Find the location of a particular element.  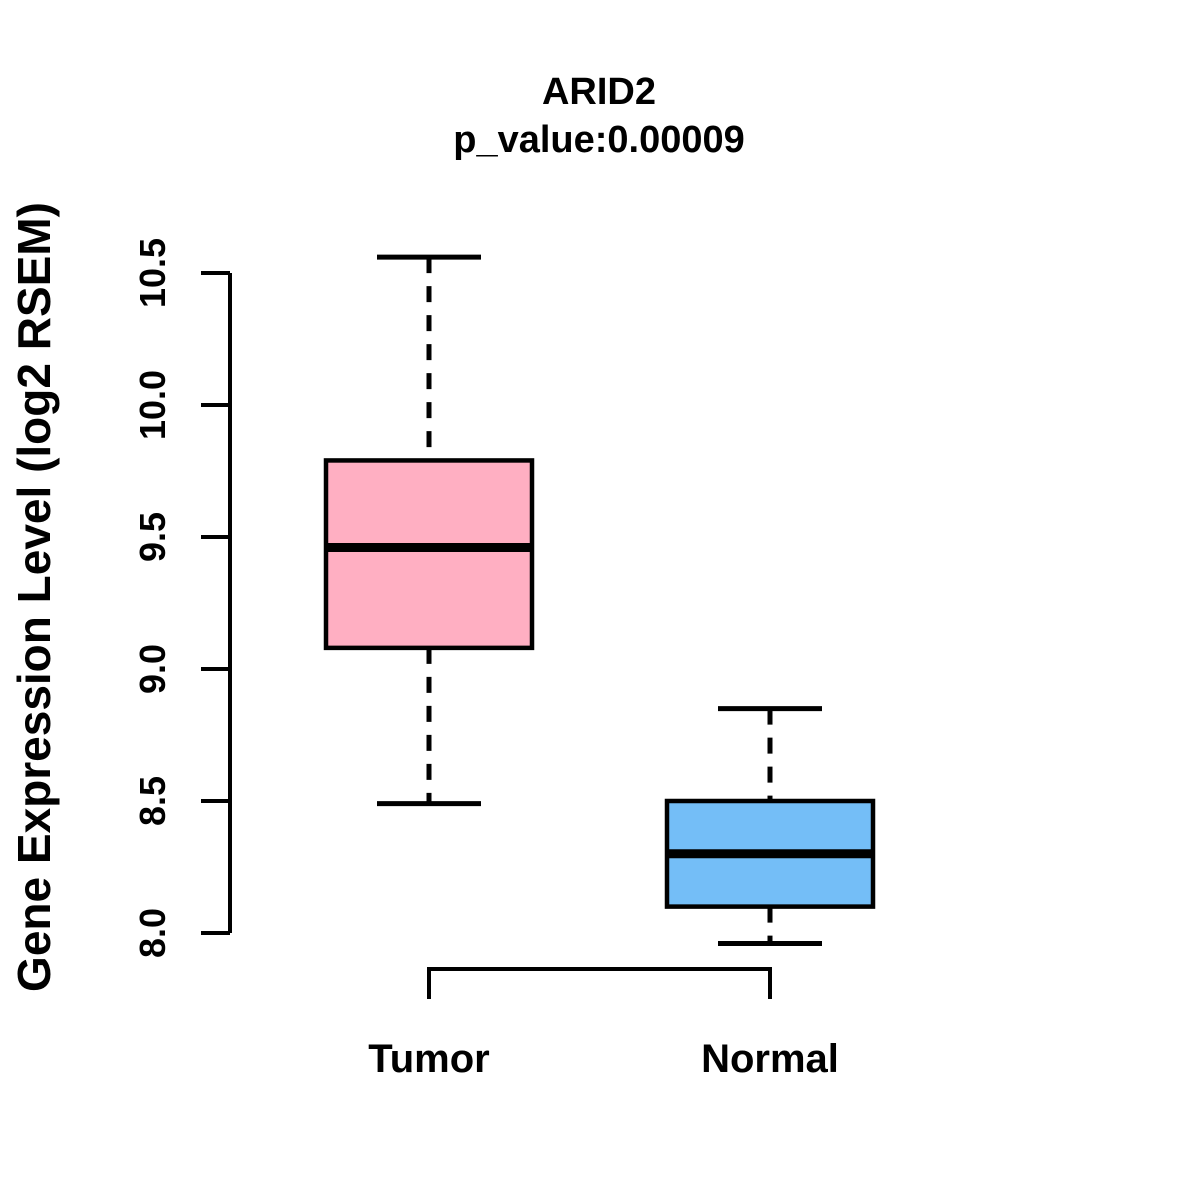

comparison-bracket is located at coordinates (599, 983).